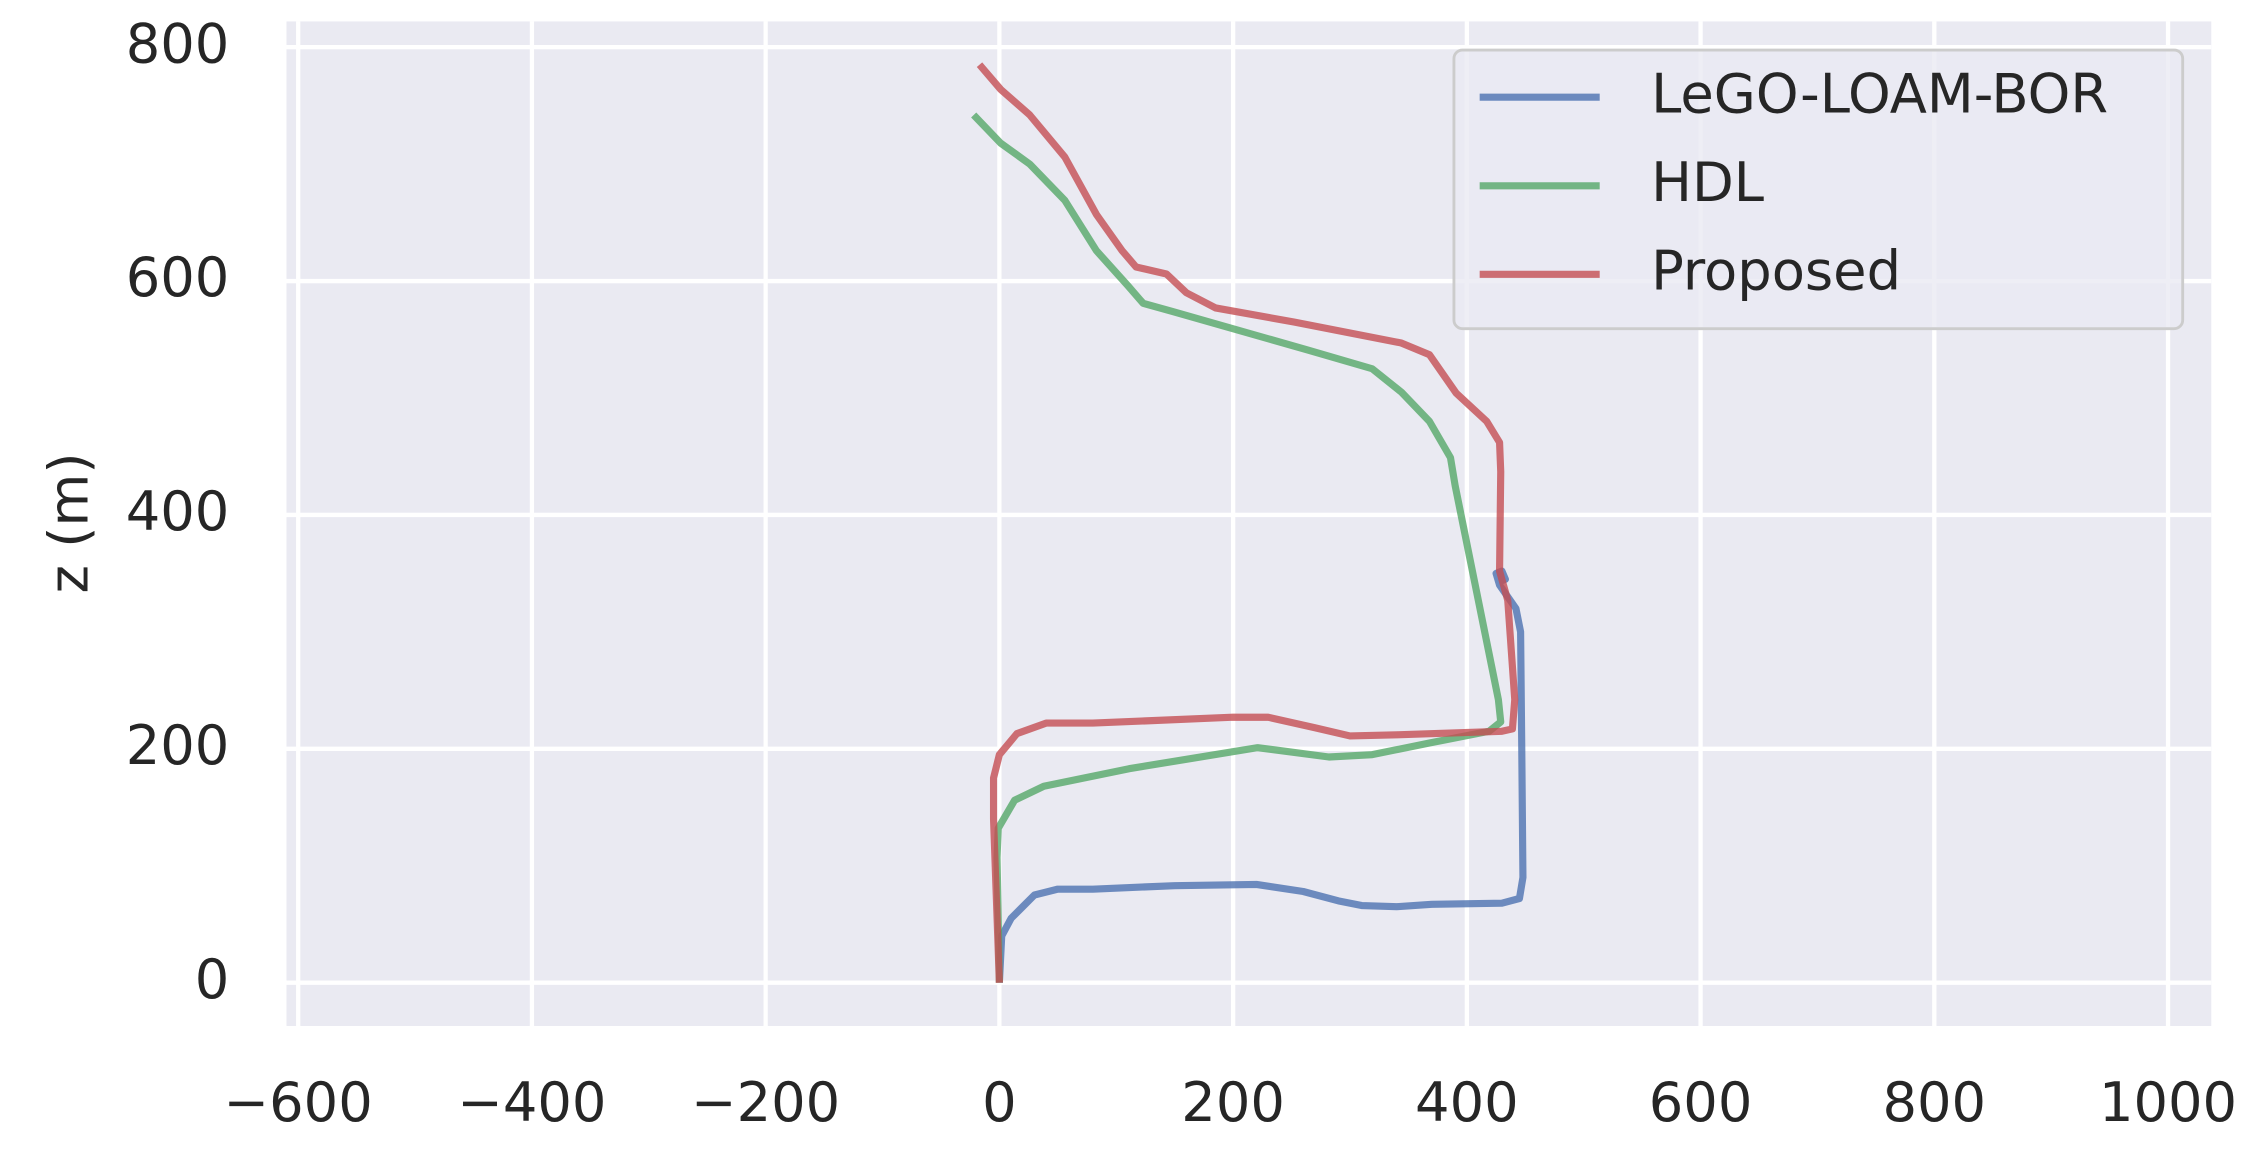 The image size is (2242, 1150). Describe the element at coordinates (1934, 1102) in the screenshot. I see `x-tick-label: 800` at that location.